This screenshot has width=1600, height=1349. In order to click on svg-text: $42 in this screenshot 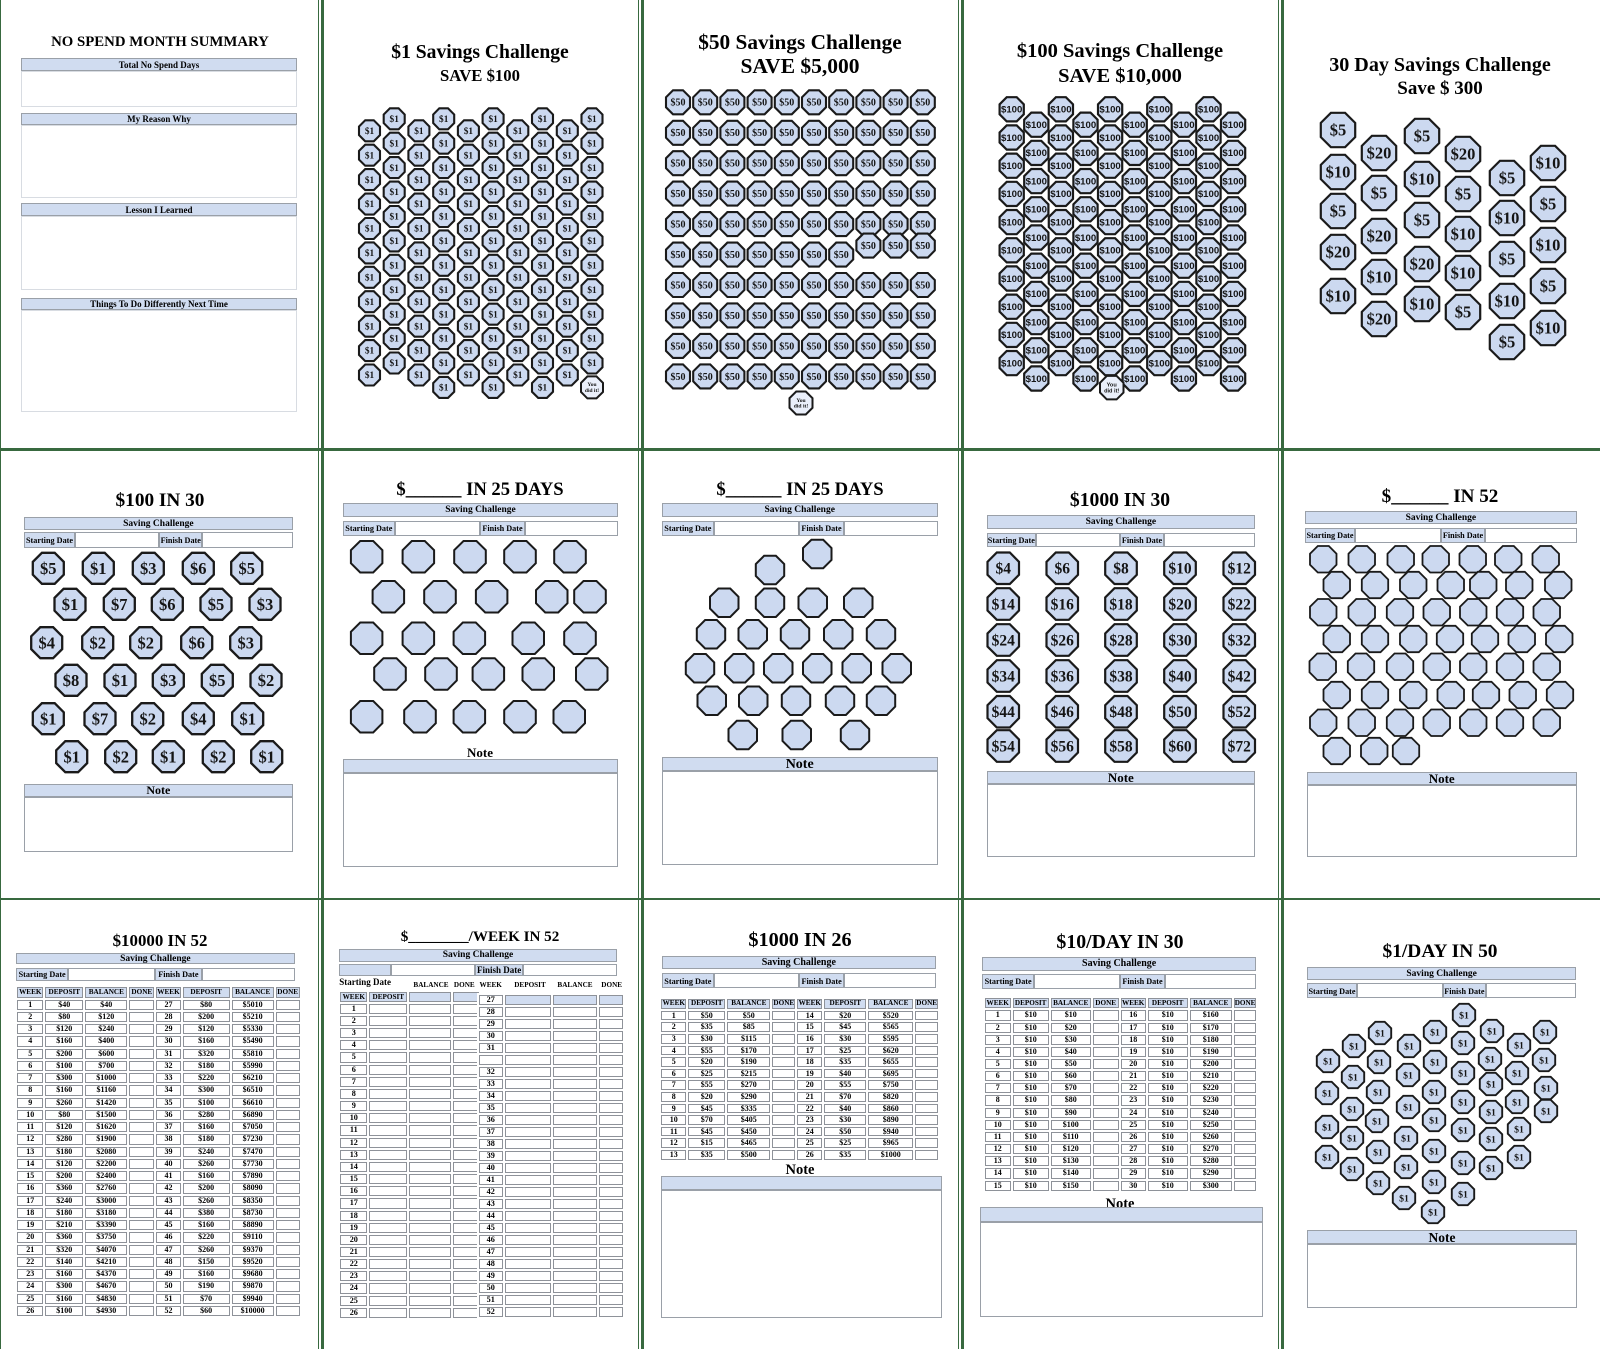, I will do `click(1240, 676)`.